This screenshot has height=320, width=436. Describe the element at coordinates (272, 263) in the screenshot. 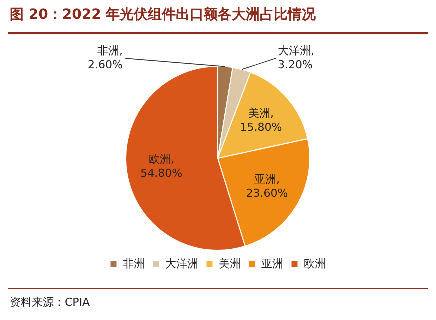

I see `legend-label: 亚洲` at that location.